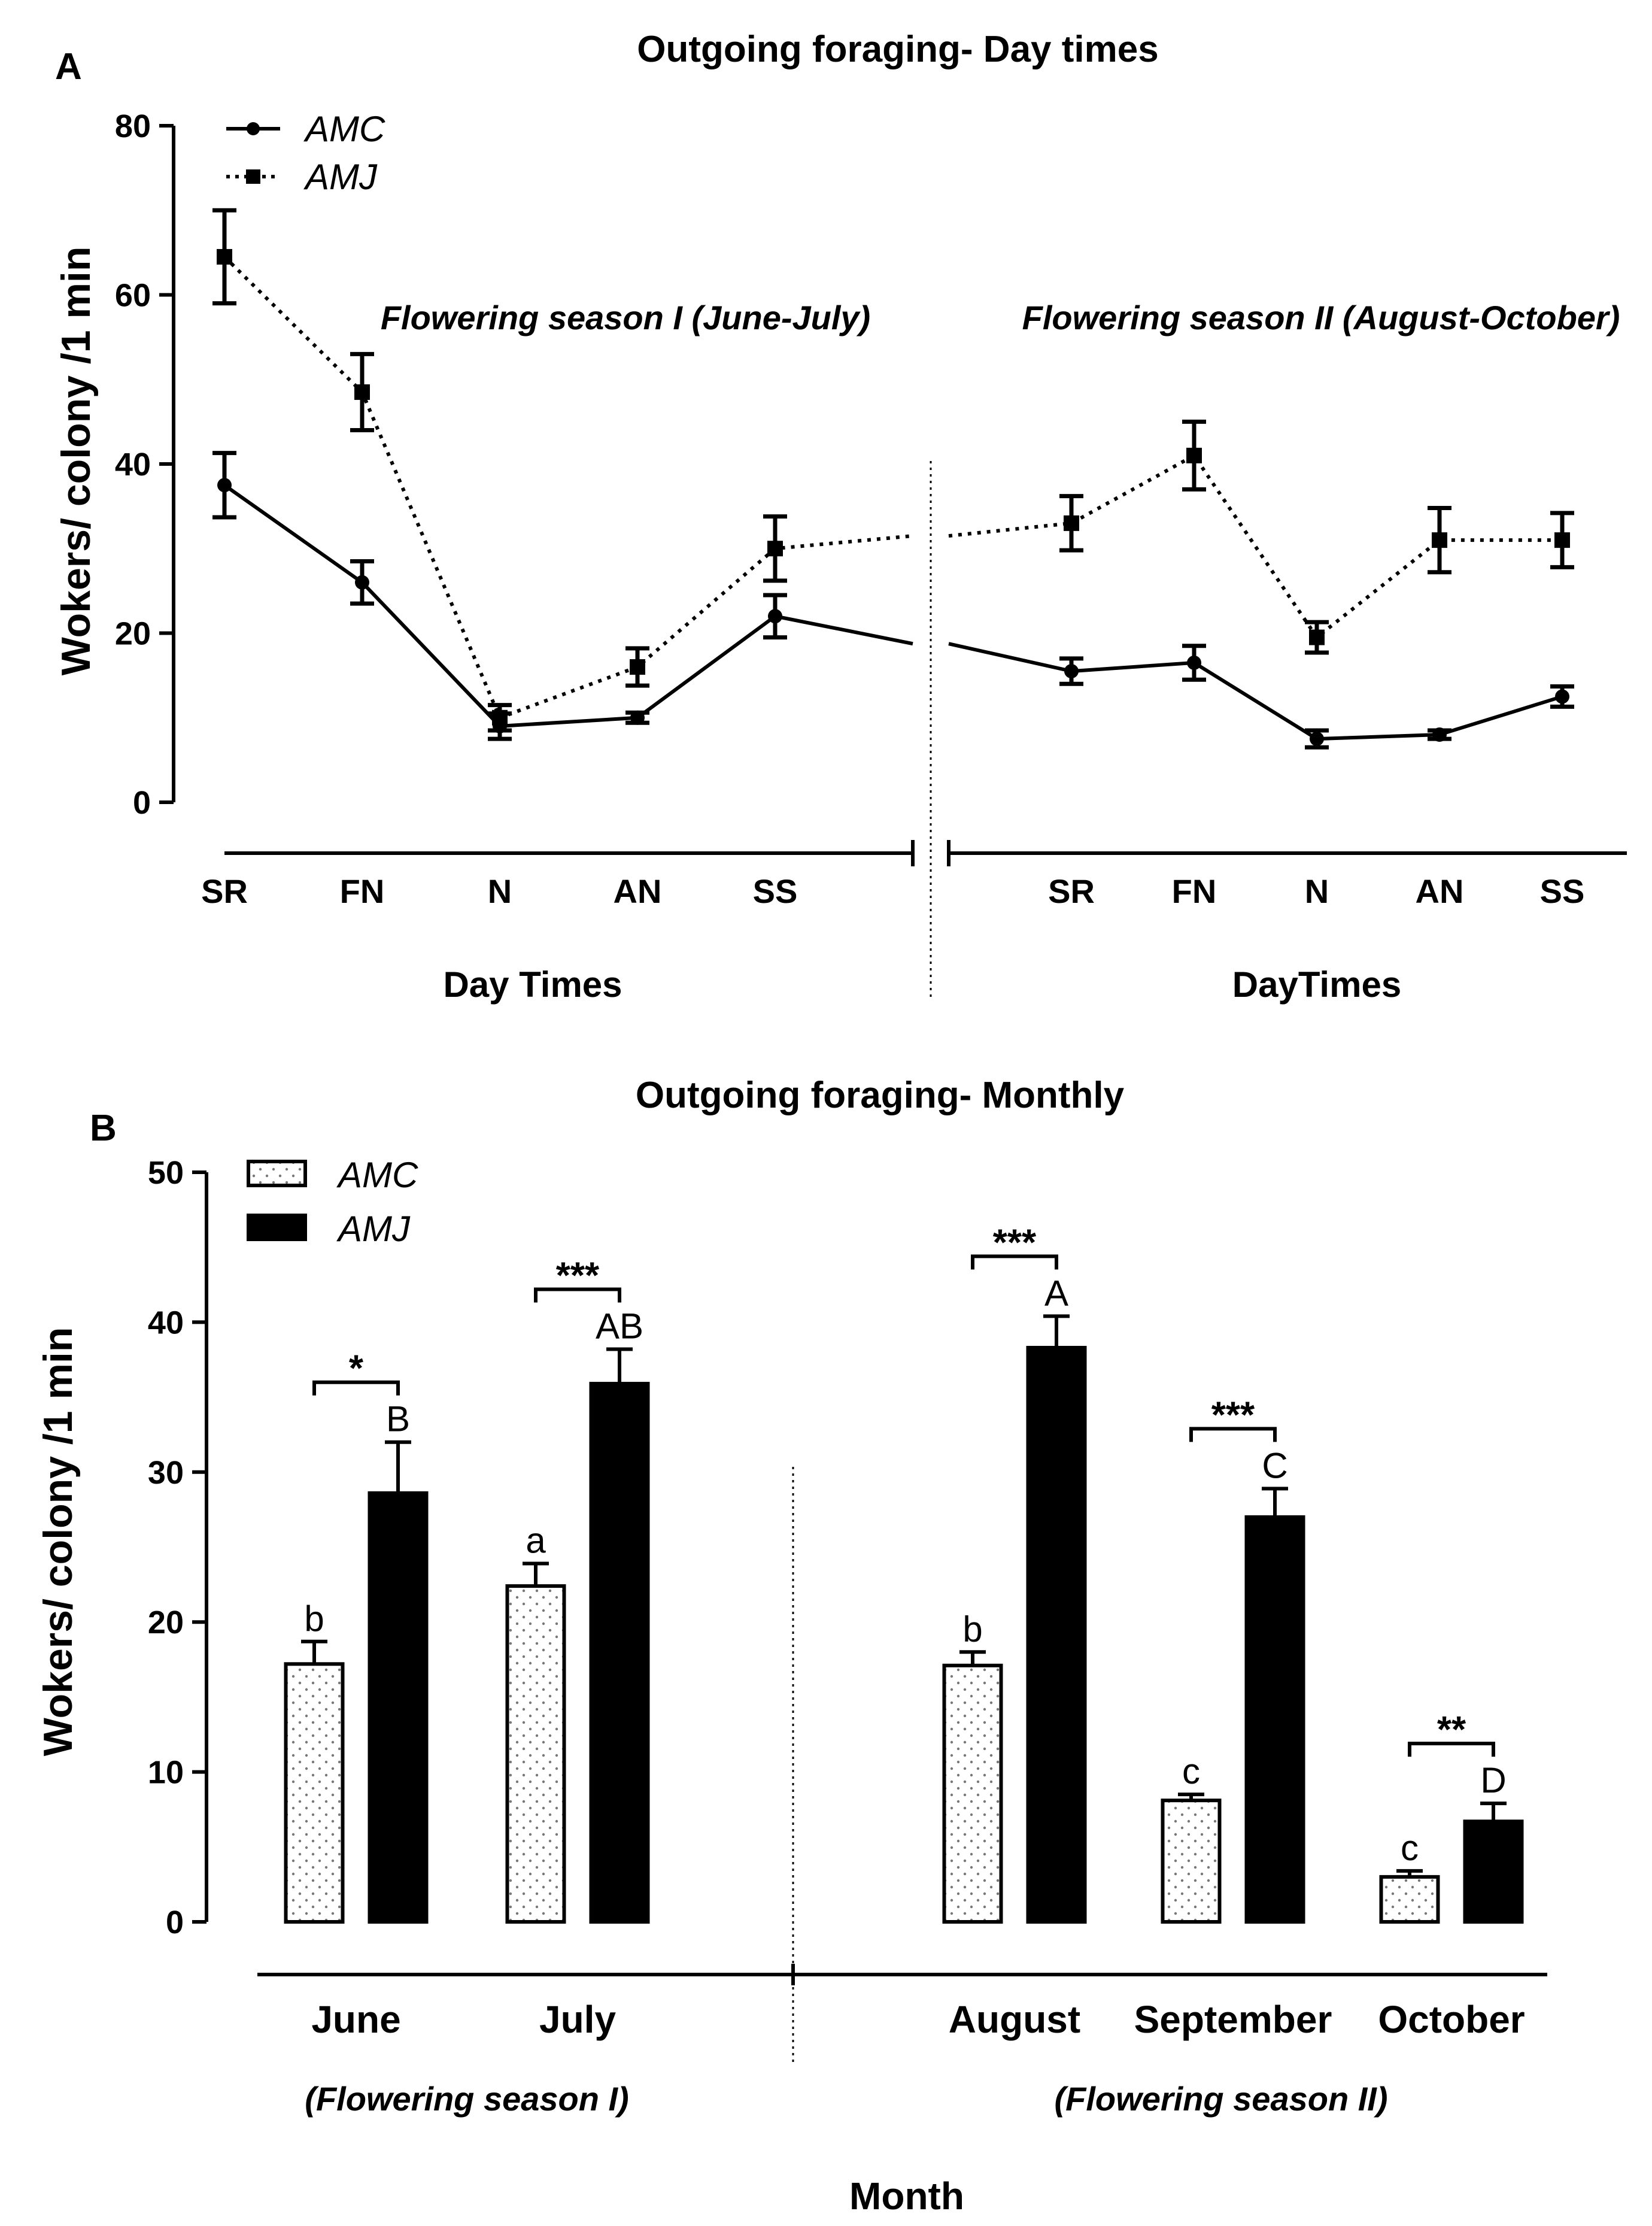 The image size is (1652, 2226). Describe the element at coordinates (58, 1542) in the screenshot. I see `panel-b-y-axis-label: Wokers/ colony /1 min` at that location.